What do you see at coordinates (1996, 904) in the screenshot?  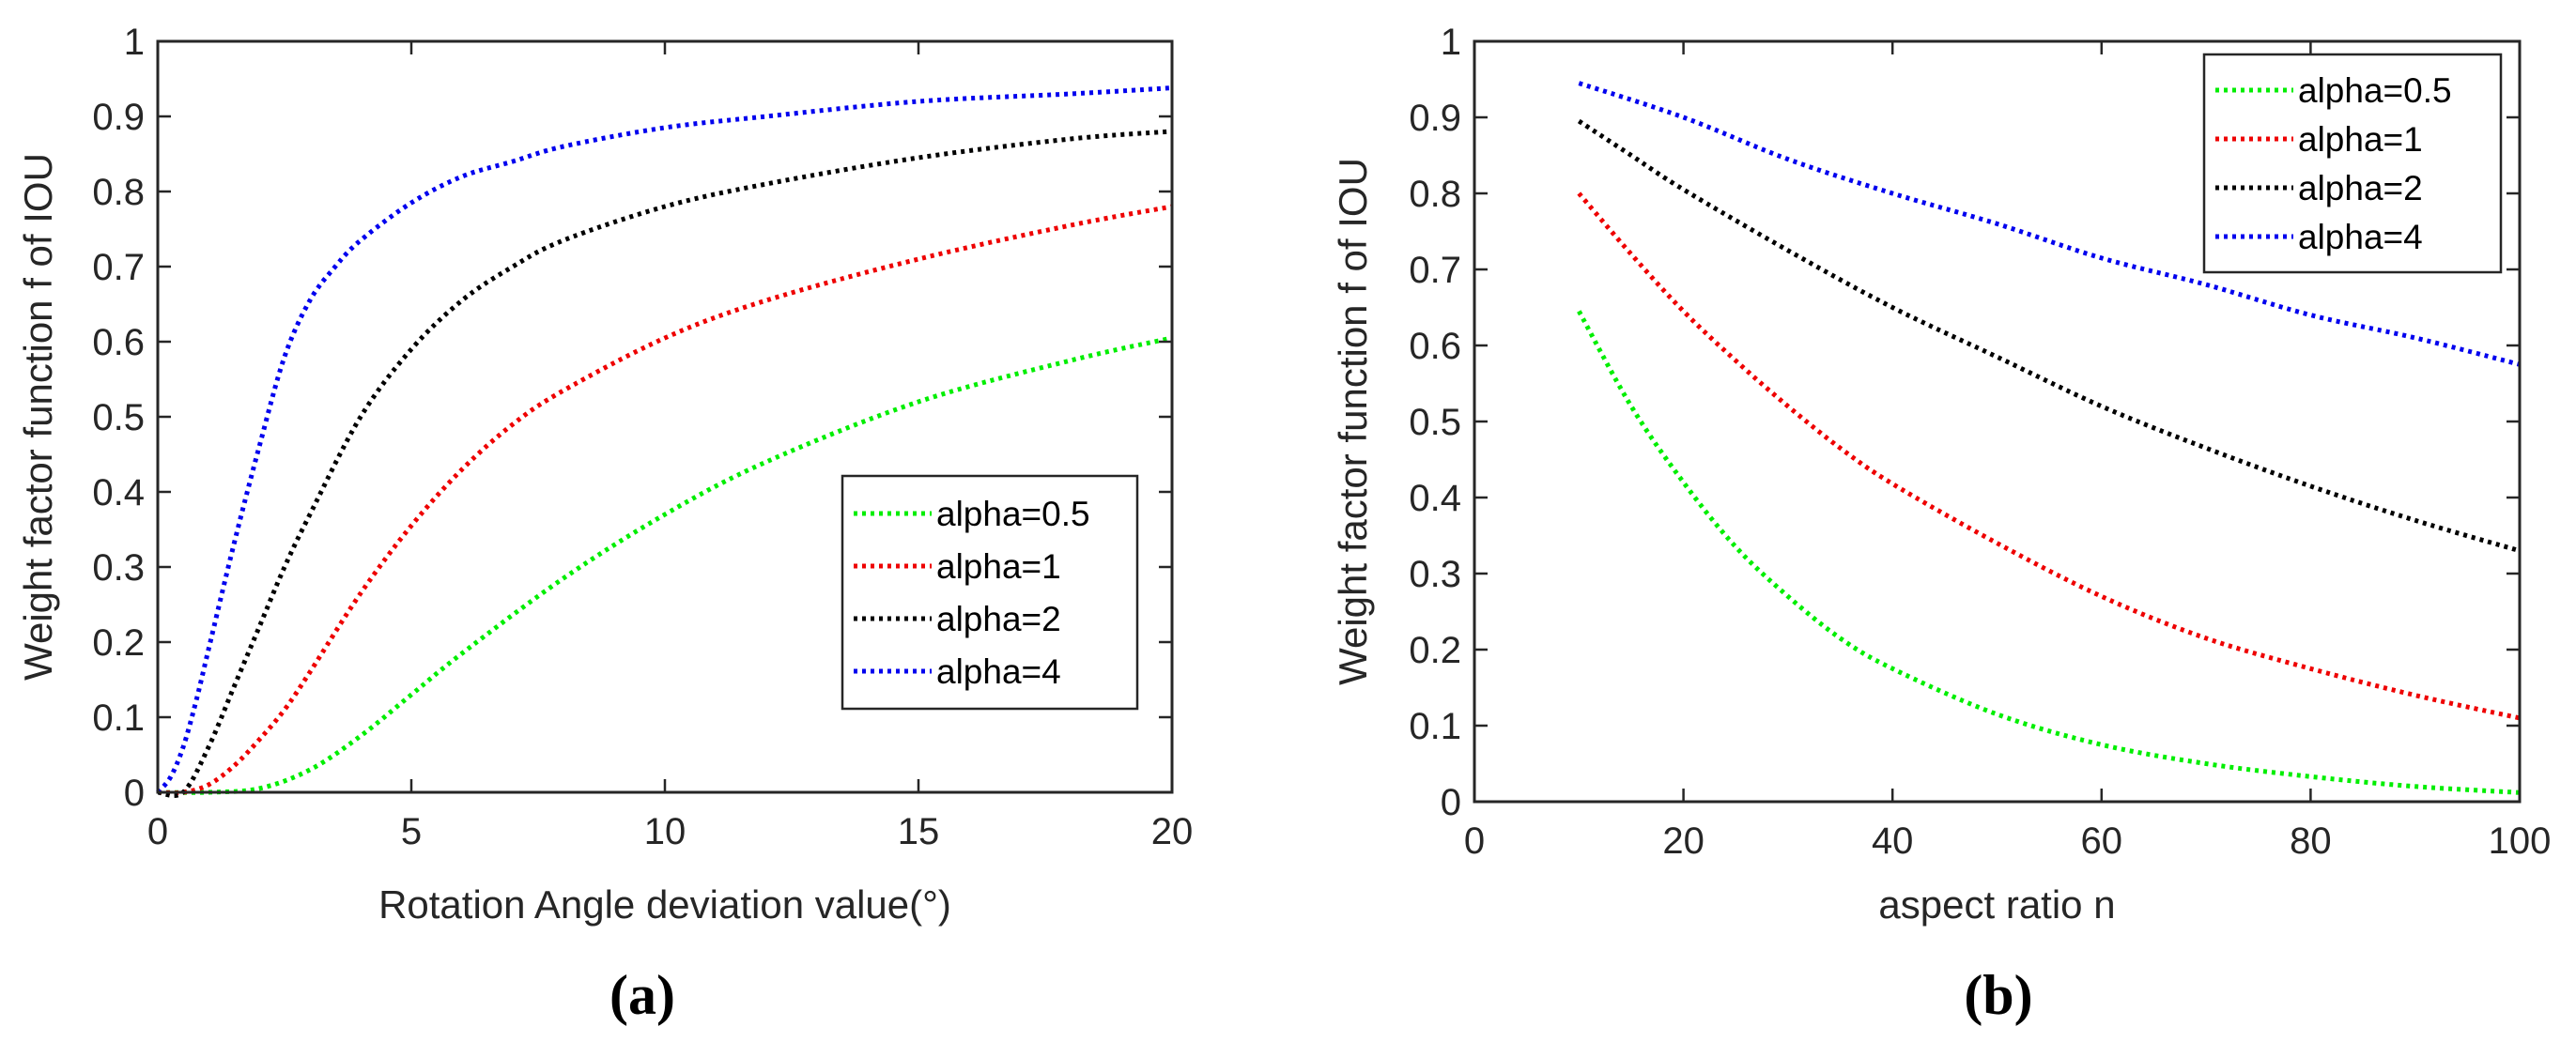 I see `panel-b-x-axis-label: aspect ratio n` at bounding box center [1996, 904].